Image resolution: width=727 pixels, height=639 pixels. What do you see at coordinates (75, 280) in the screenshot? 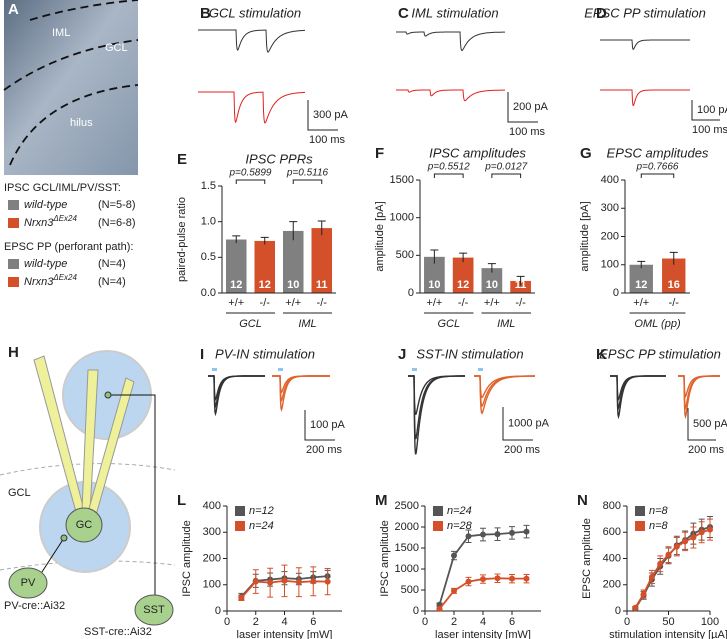
I see `legend-entry: Nrxn3ΔEx24 (N=4)` at bounding box center [75, 280].